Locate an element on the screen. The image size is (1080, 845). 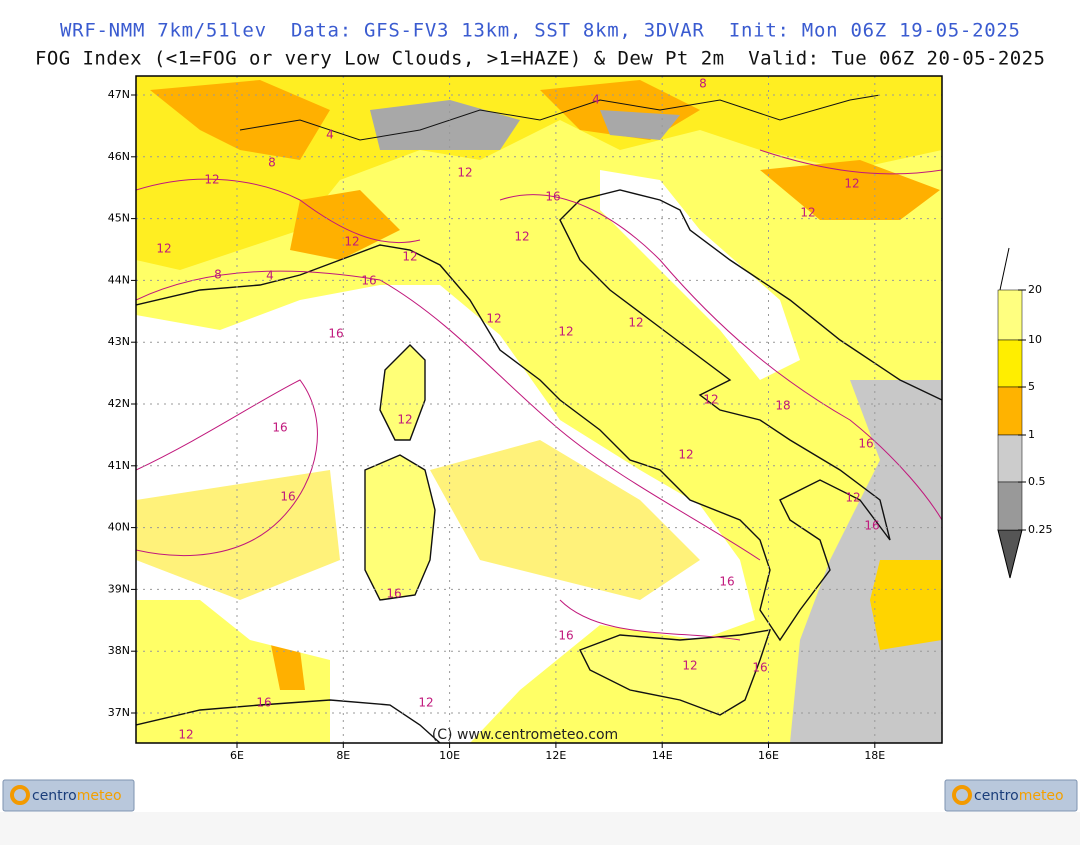
field-yellow-sea is located at coordinates (418, 520).